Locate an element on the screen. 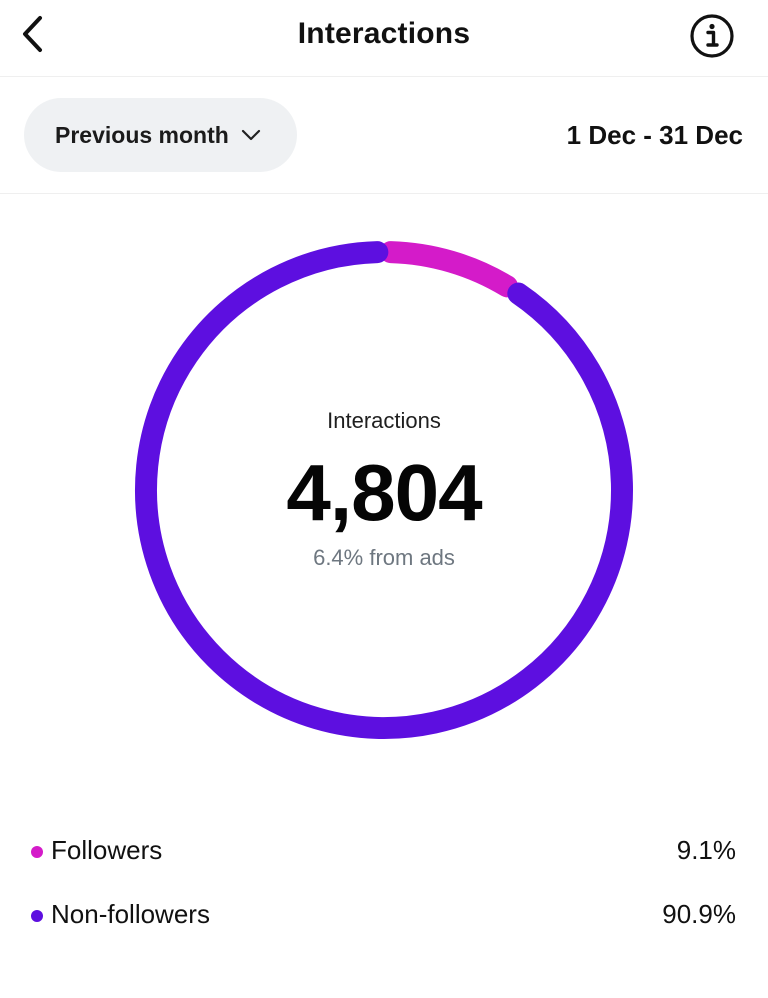 The image size is (768, 998). info-button is located at coordinates (712, 36).